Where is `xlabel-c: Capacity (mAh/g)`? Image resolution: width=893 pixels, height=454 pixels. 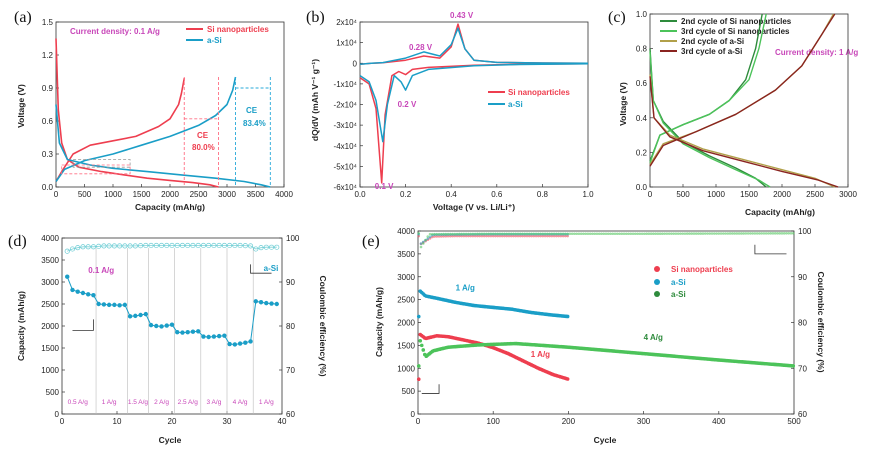
xlabel-c: Capacity (mAh/g) is located at coordinates (780, 212).